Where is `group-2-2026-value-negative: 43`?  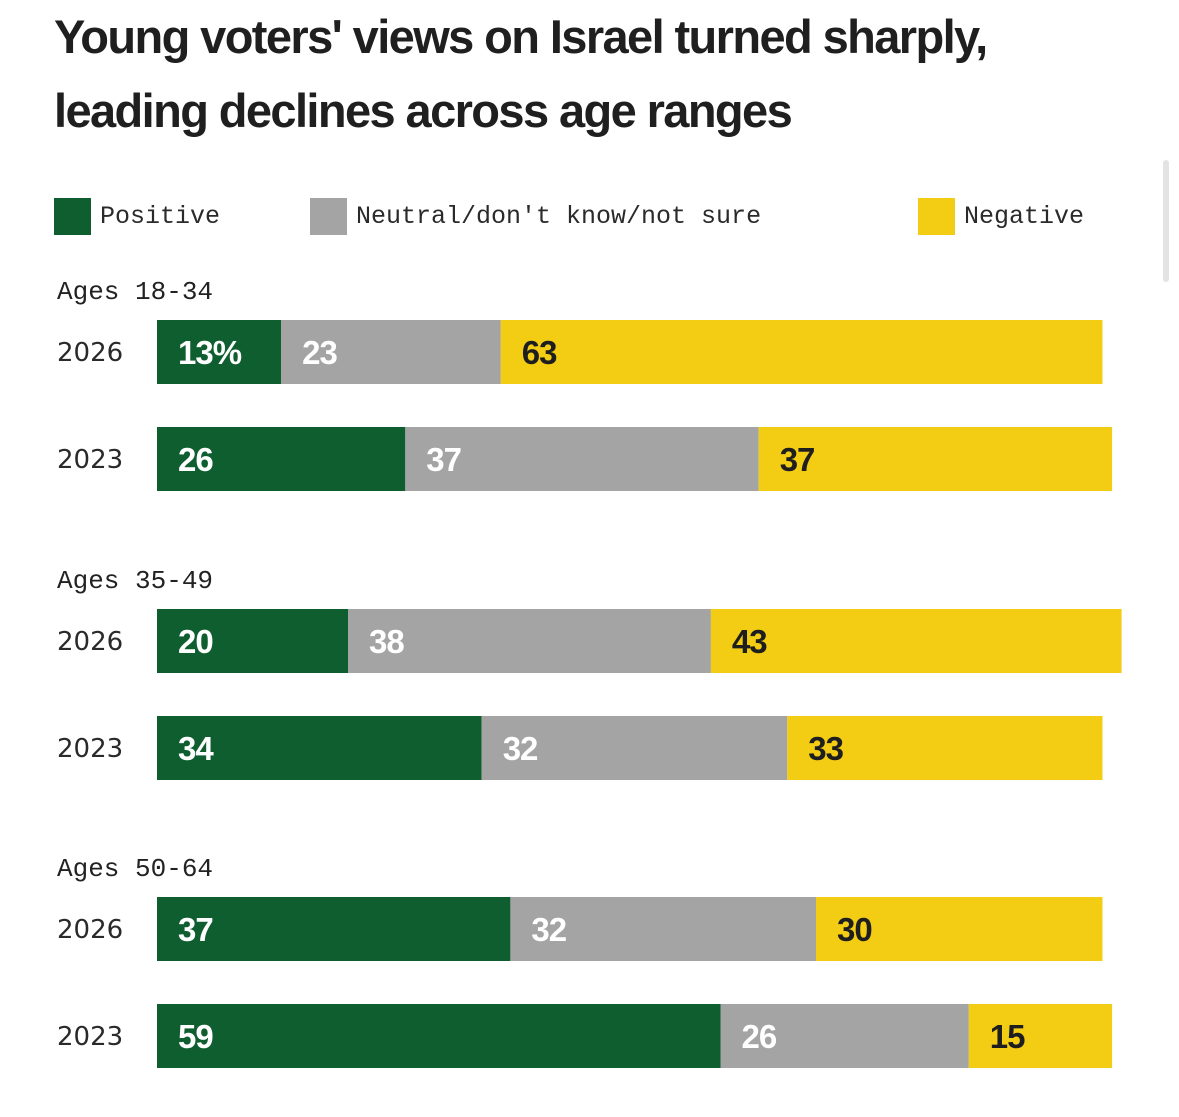
group-2-2026-value-negative: 43 is located at coordinates (749, 641).